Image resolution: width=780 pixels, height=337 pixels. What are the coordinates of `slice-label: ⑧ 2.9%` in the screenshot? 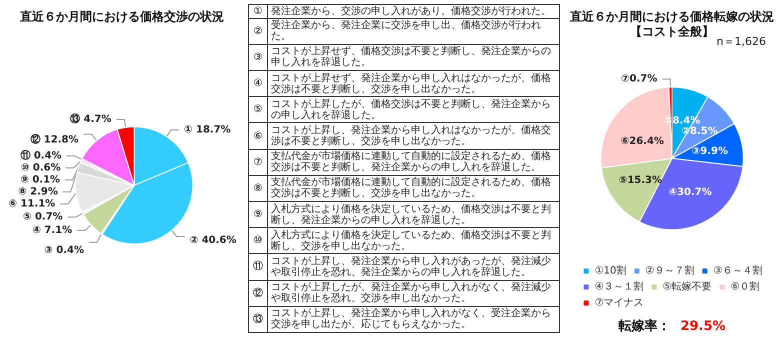 It's located at (38, 192).